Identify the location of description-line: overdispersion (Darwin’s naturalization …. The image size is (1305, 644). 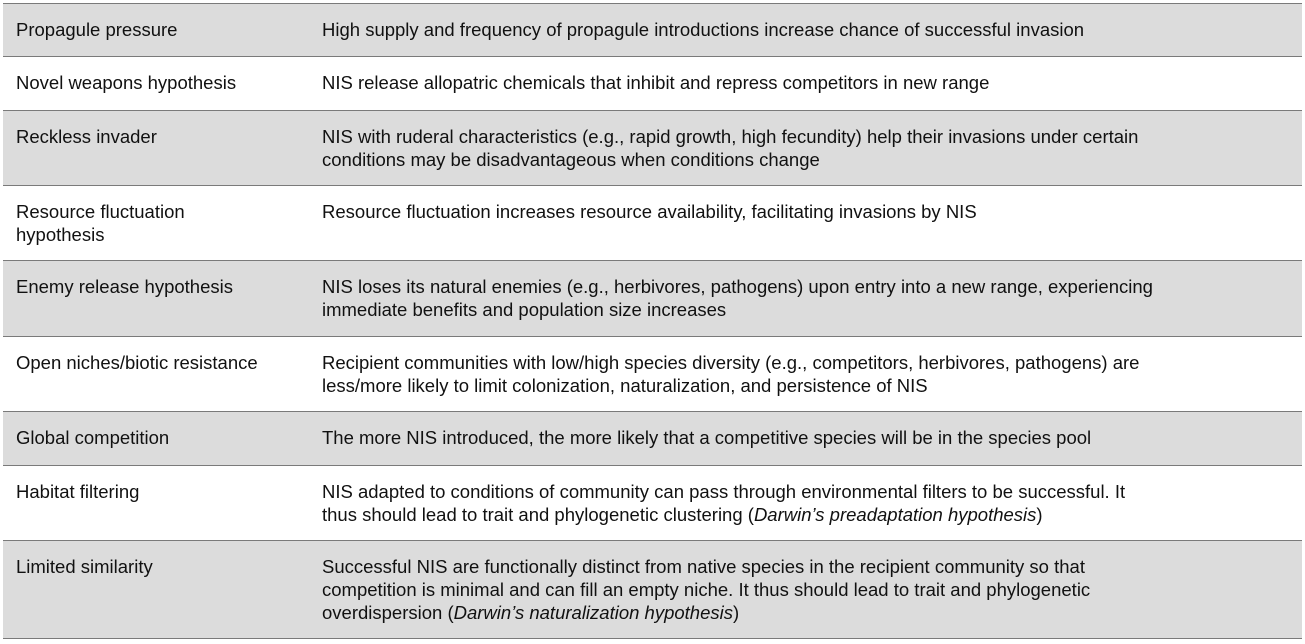
(805, 612).